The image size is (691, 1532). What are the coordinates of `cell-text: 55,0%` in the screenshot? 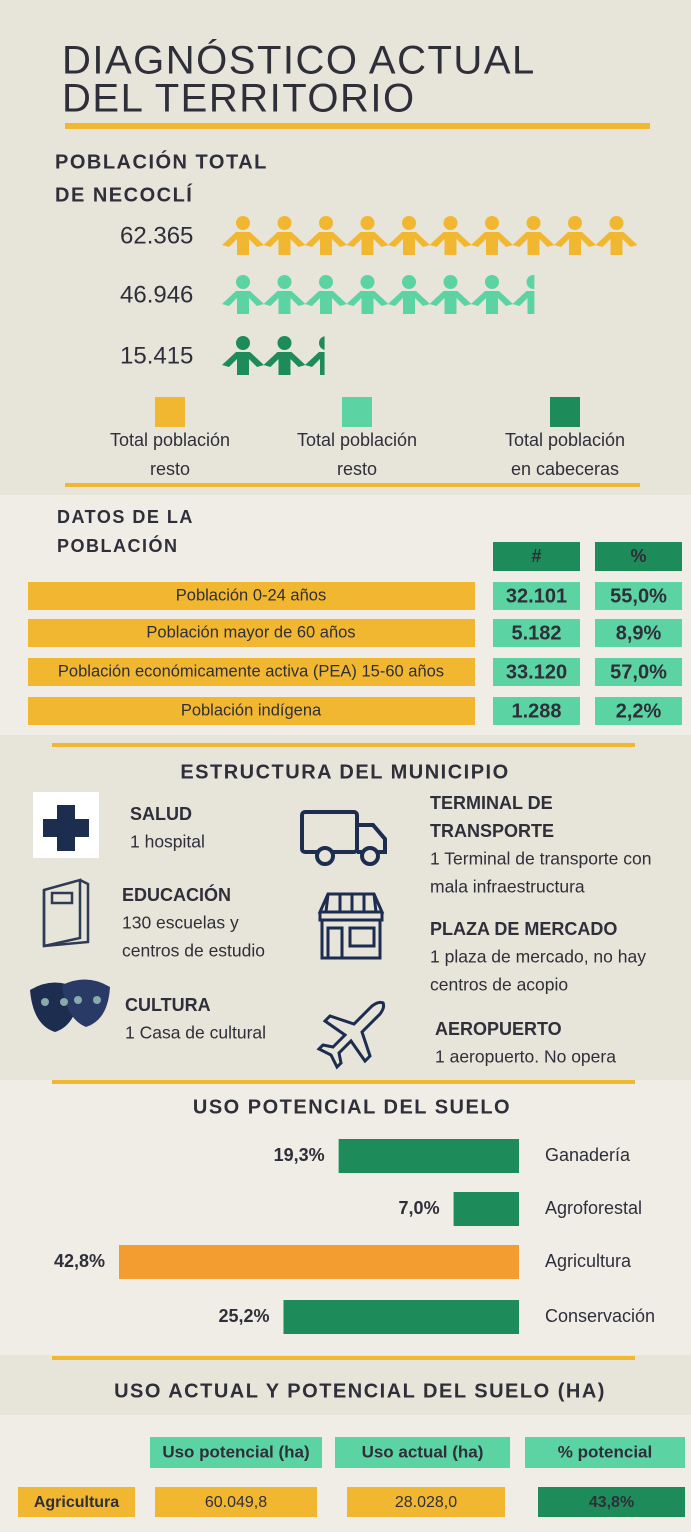 It's located at (638, 596).